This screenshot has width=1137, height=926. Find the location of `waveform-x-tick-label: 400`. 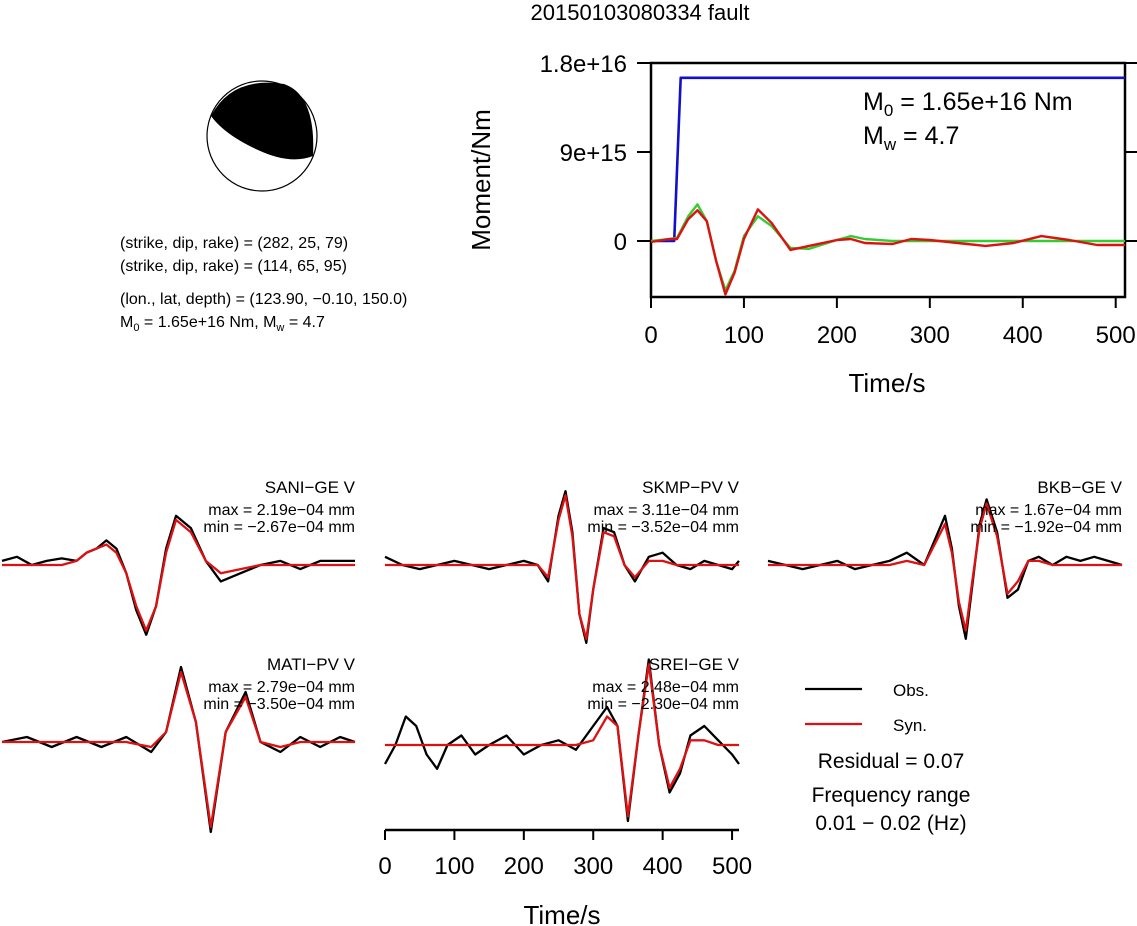

waveform-x-tick-label: 400 is located at coordinates (663, 866).